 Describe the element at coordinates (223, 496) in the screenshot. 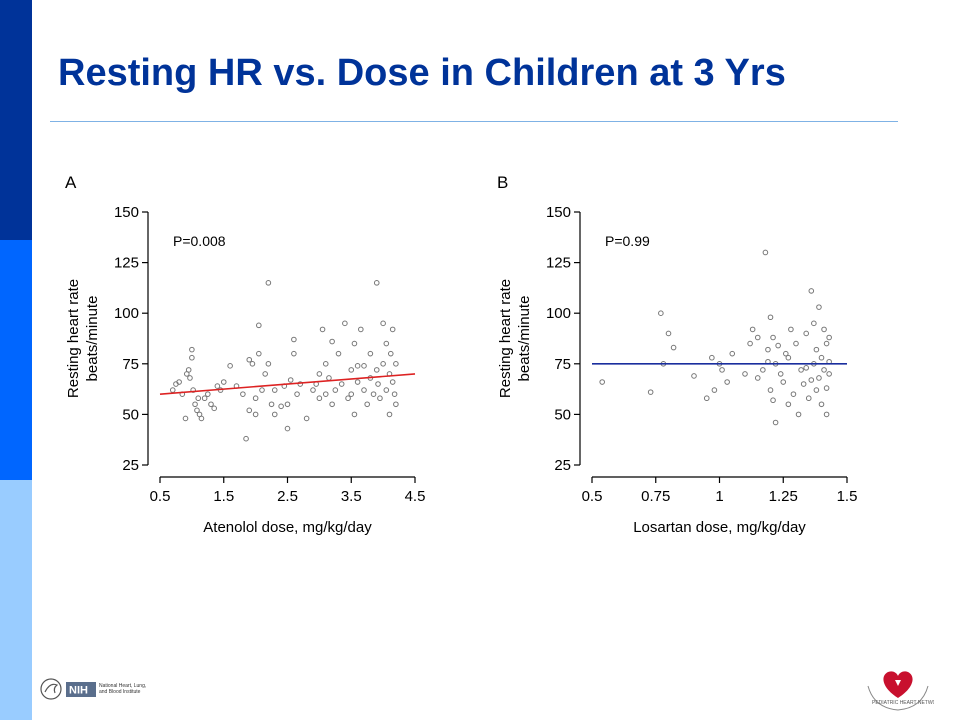

I see `x-tick-label: 1.5` at that location.